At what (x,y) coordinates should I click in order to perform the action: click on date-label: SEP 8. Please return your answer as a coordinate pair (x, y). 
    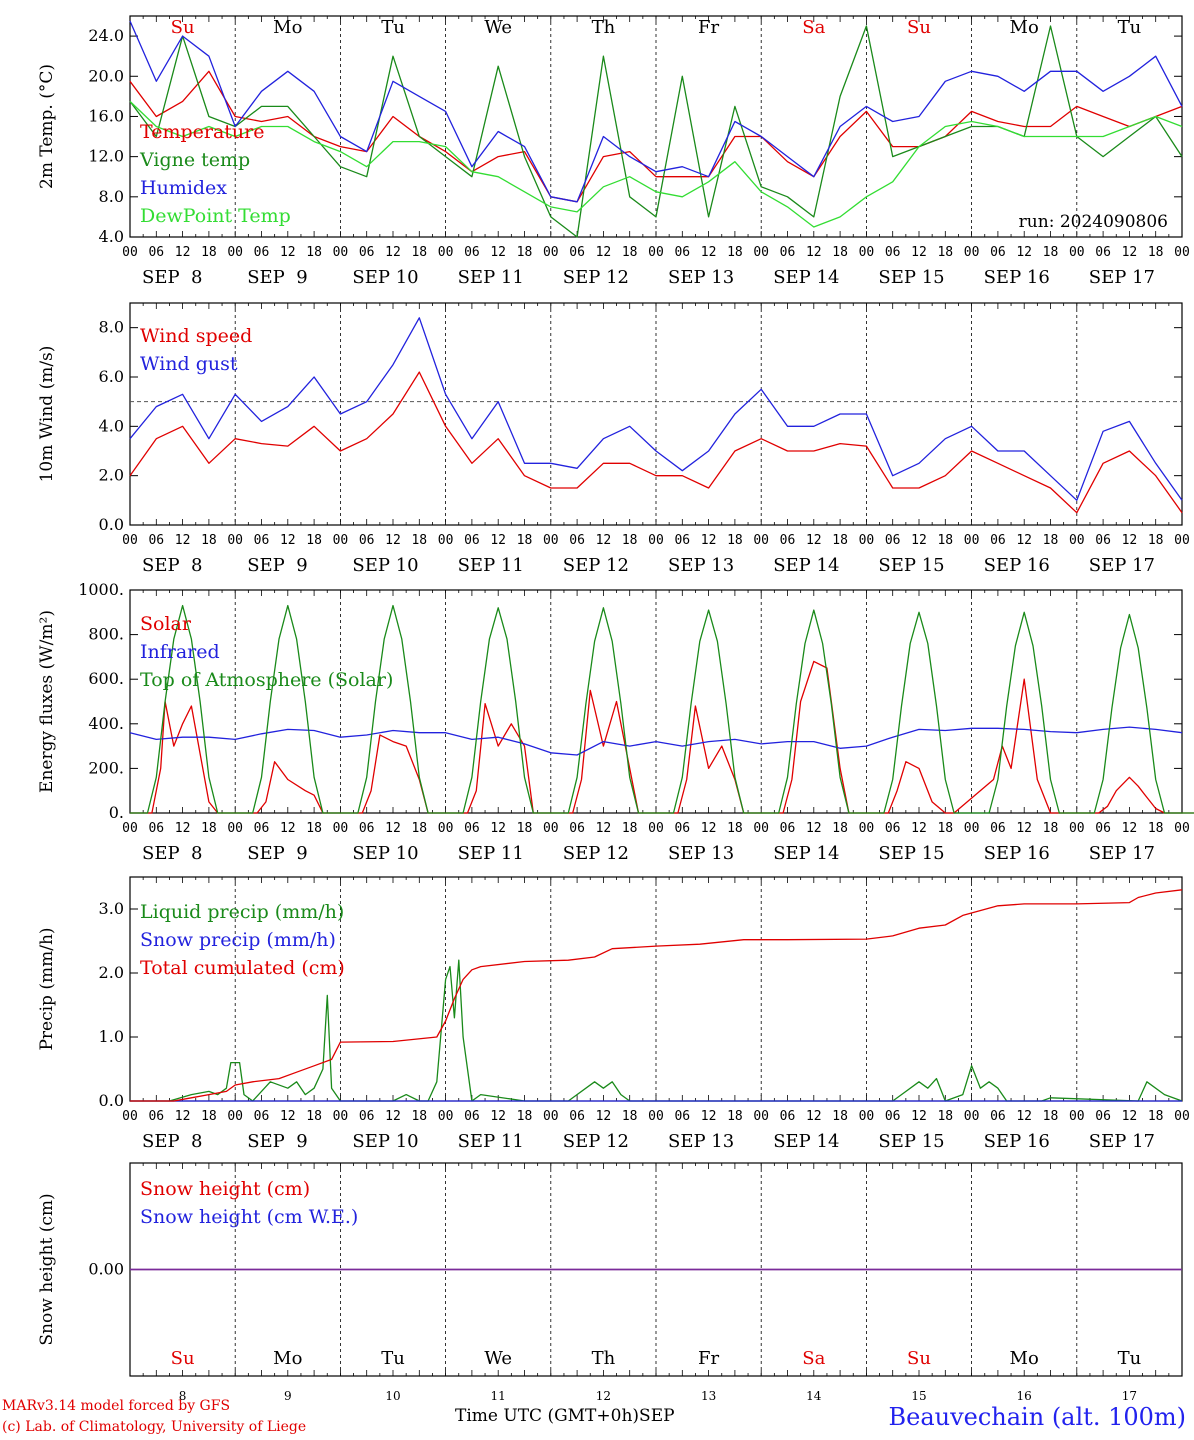
    Looking at the image, I should click on (172, 565).